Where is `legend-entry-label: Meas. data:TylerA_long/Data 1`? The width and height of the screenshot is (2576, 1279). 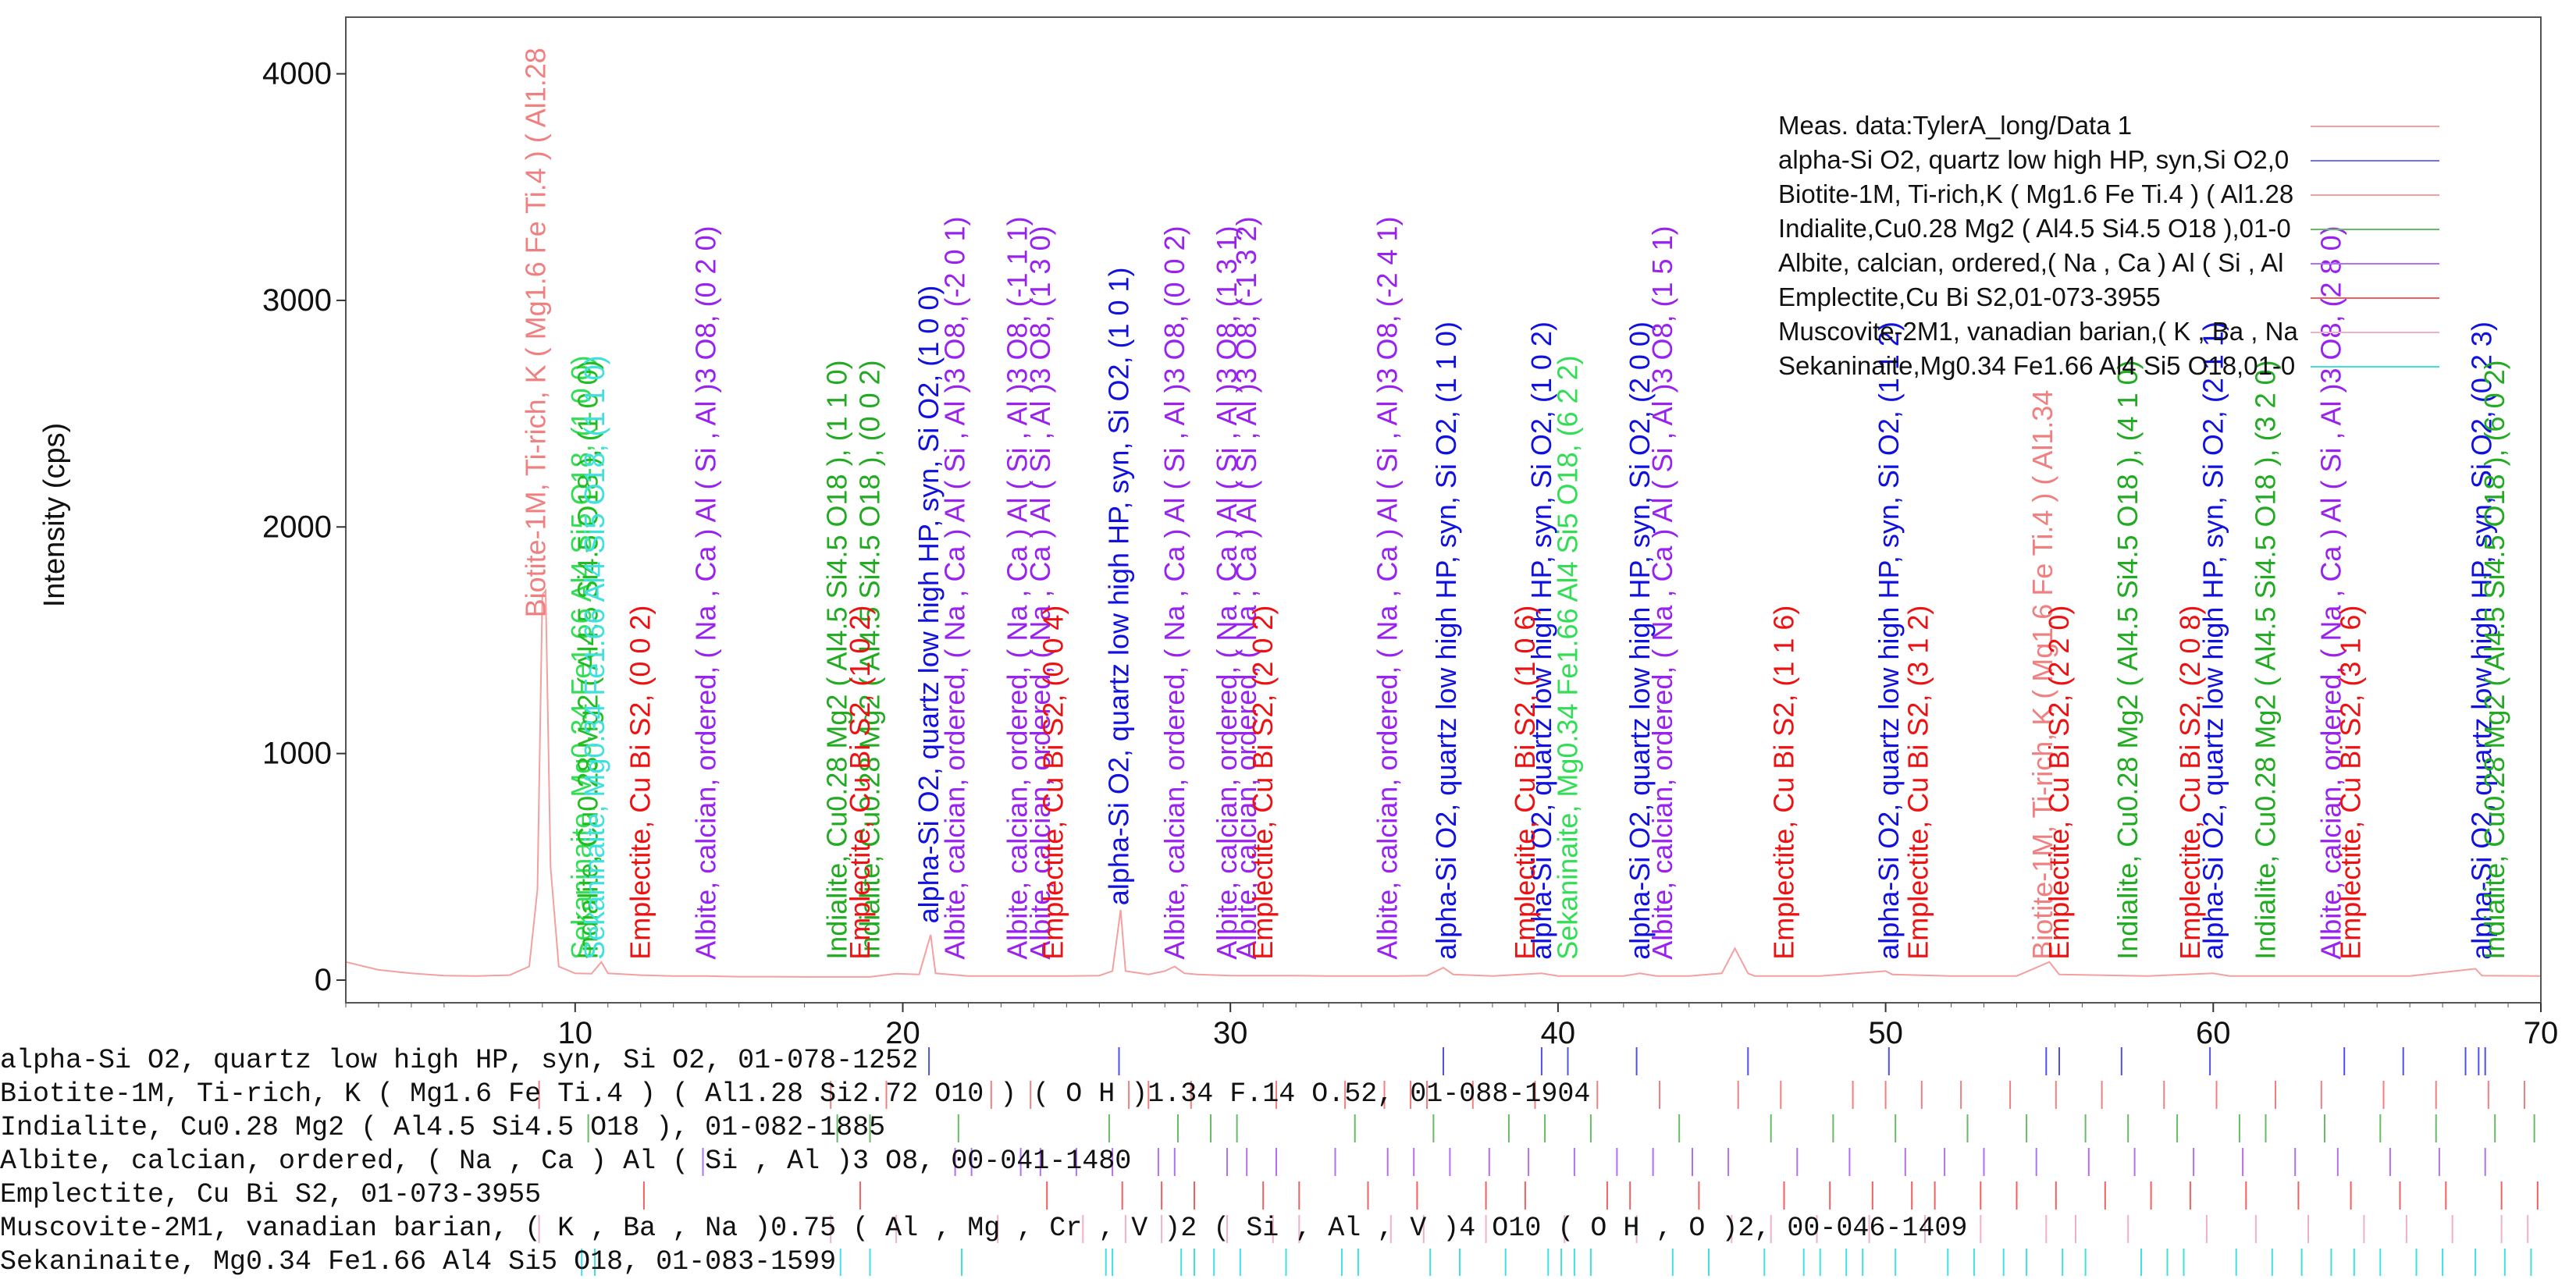 legend-entry-label: Meas. data:TylerA_long/Data 1 is located at coordinates (1955, 125).